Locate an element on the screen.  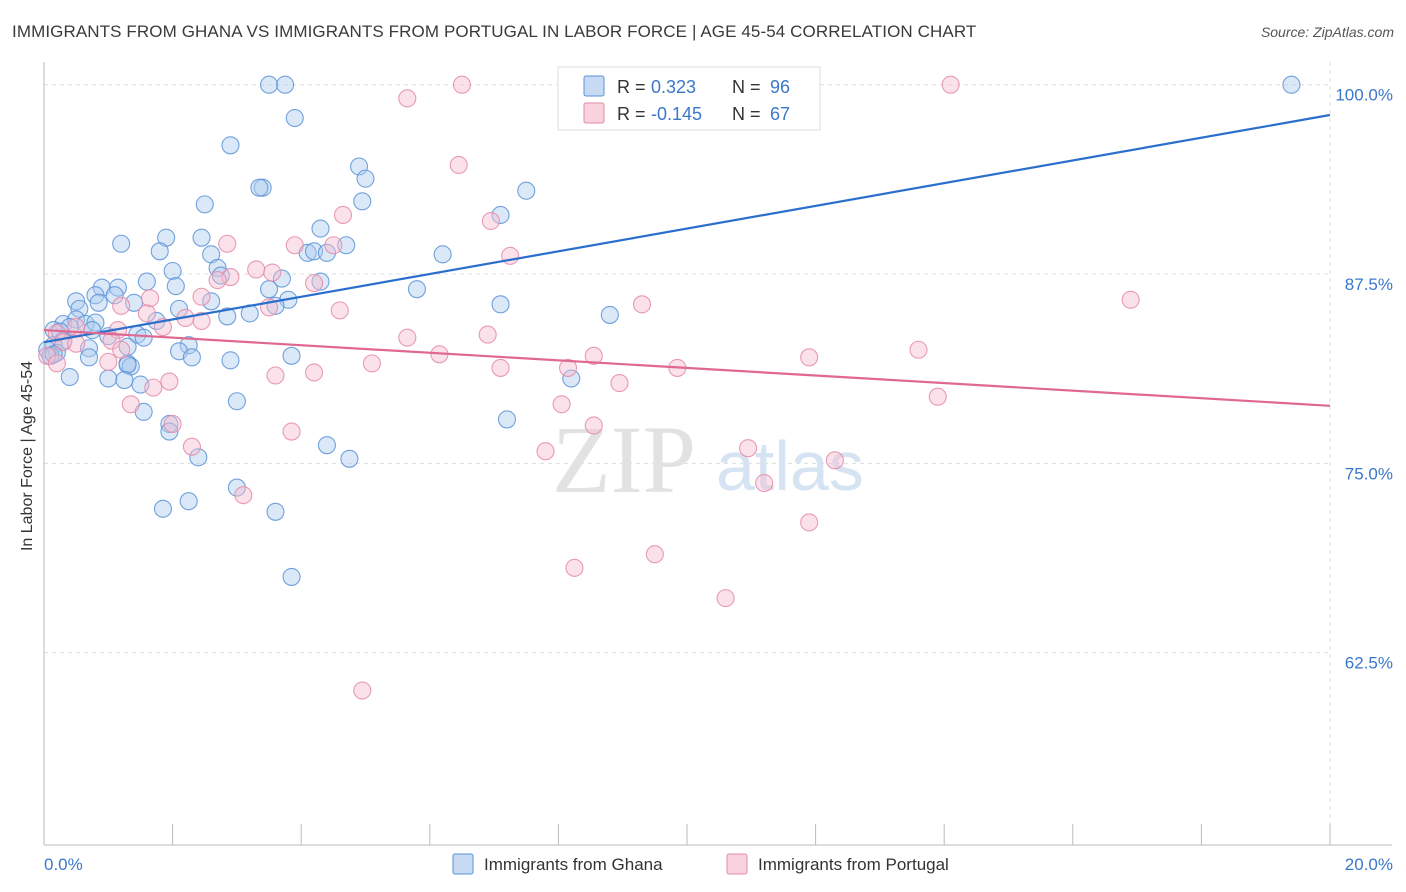
y-tick-label-2: 87.5% is located at coordinates (1369, 284).